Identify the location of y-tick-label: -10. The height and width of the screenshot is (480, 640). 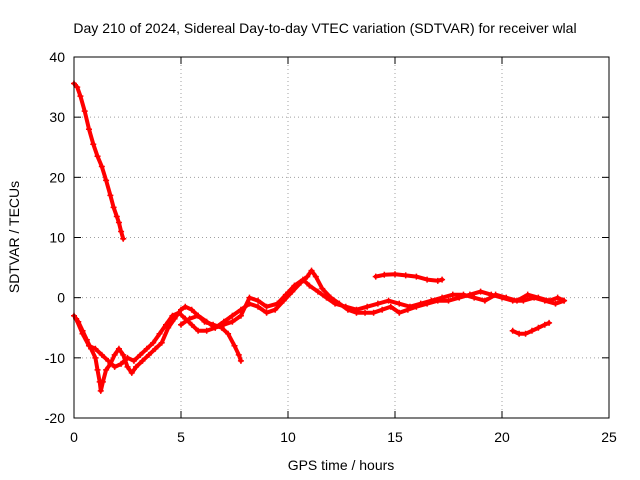
(55, 358).